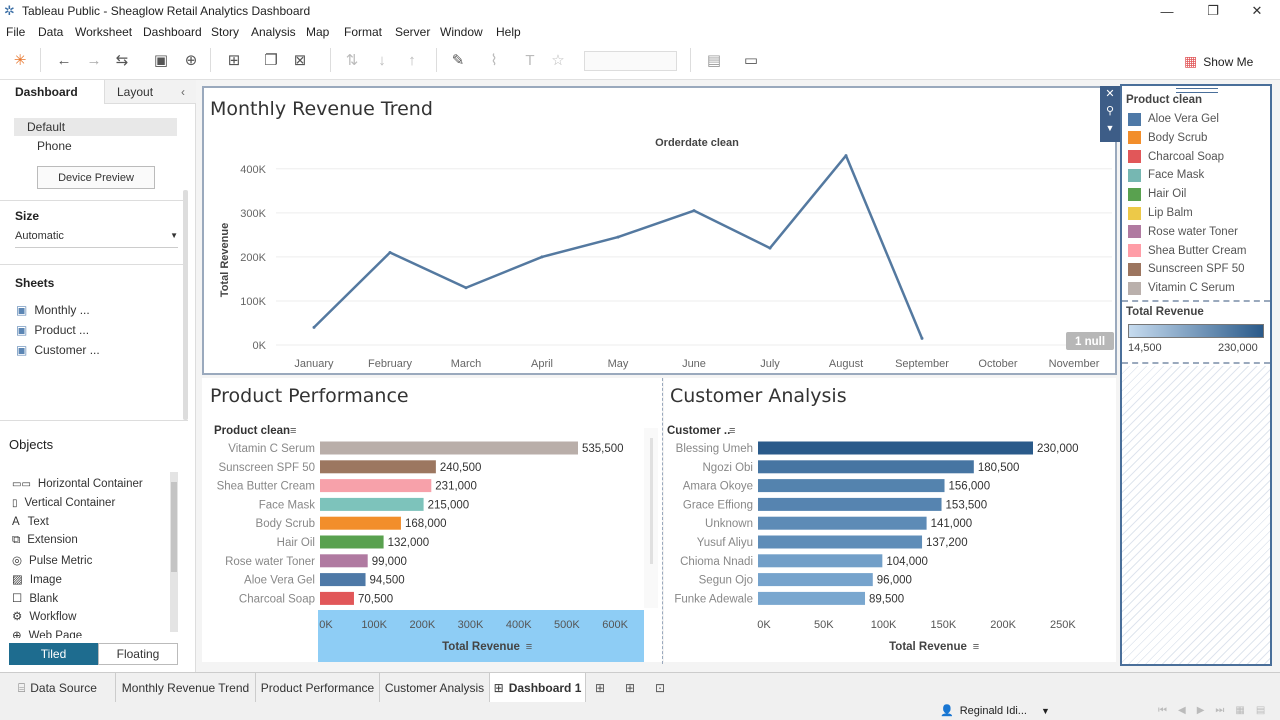 The image size is (1280, 720). I want to click on attach-icon: ⌇, so click(494, 60).